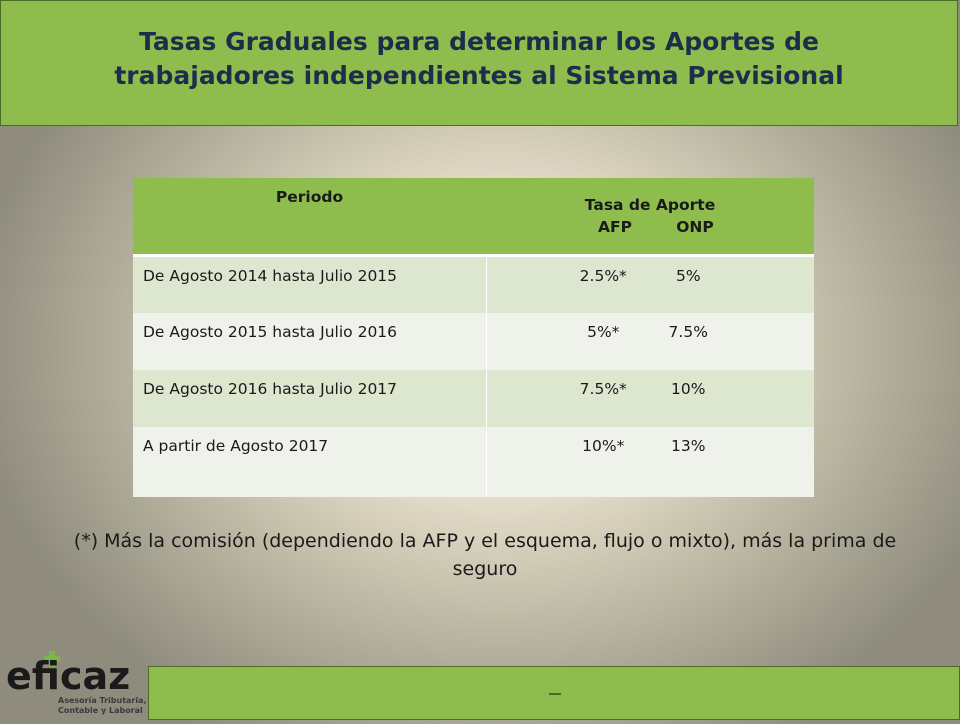 The image size is (960, 724). Describe the element at coordinates (309, 217) in the screenshot. I see `header-periodo: Periodo` at that location.